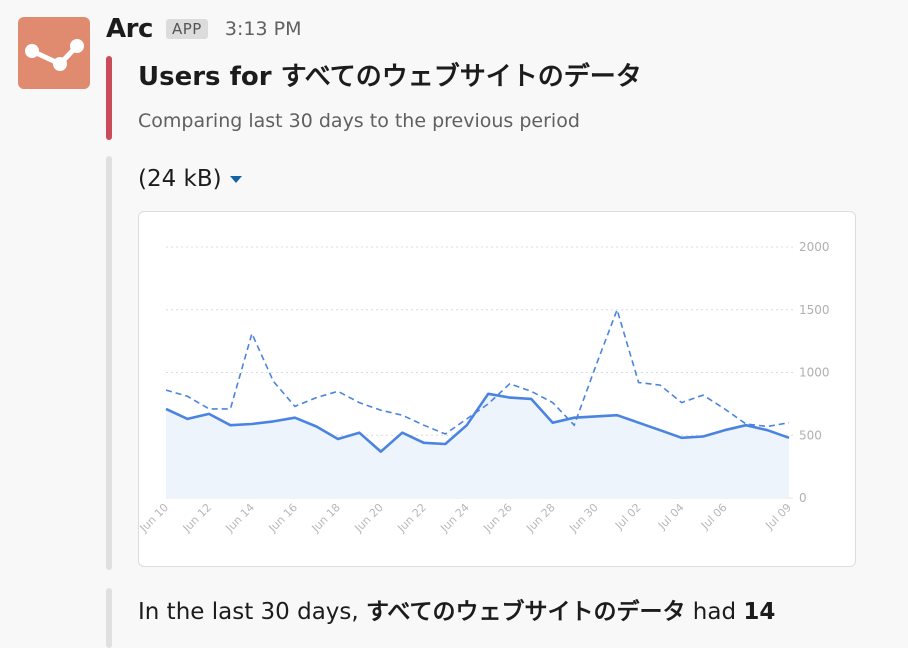  I want to click on x-tick-label: Jul 02, so click(628, 517).